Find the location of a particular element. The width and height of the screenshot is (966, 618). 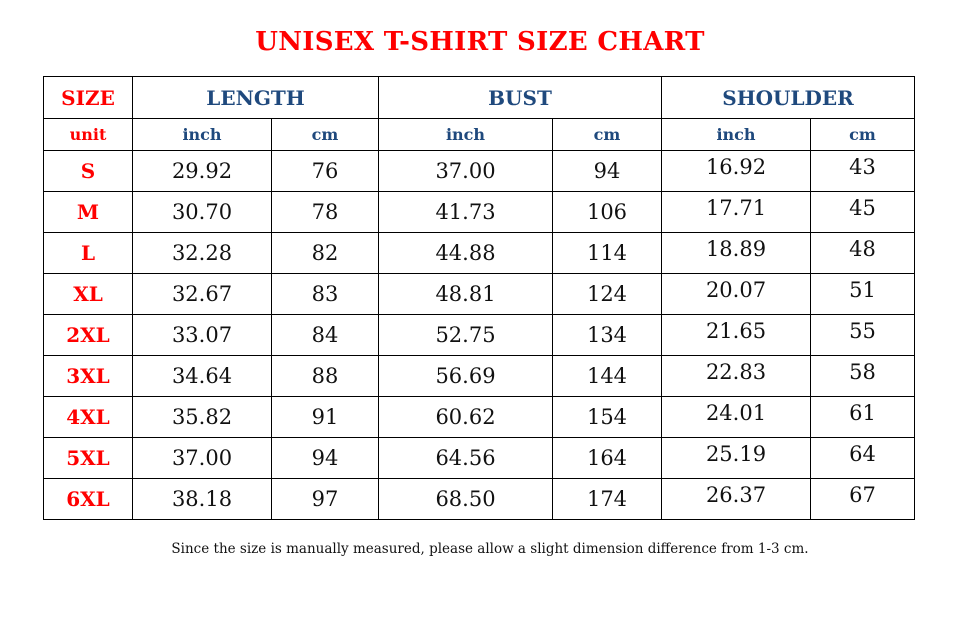

cell-size: 6XL is located at coordinates (88, 499).